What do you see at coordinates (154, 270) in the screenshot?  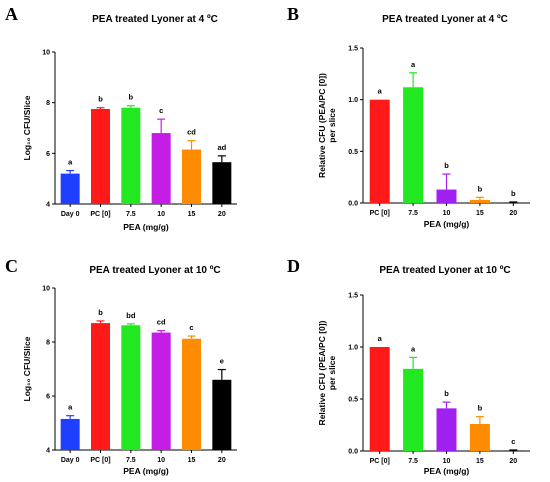 I see `chart-title-c: PEA treated Lyoner at 10 ºC` at bounding box center [154, 270].